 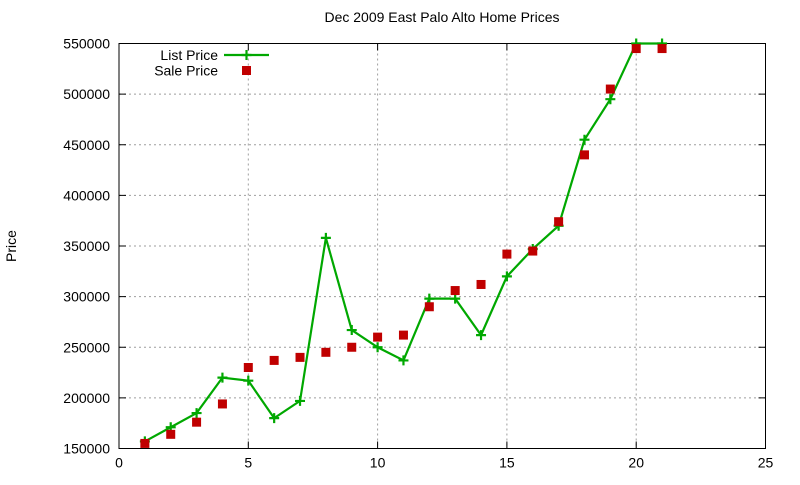 I want to click on y-tick-label: 500000, so click(x=86, y=94).